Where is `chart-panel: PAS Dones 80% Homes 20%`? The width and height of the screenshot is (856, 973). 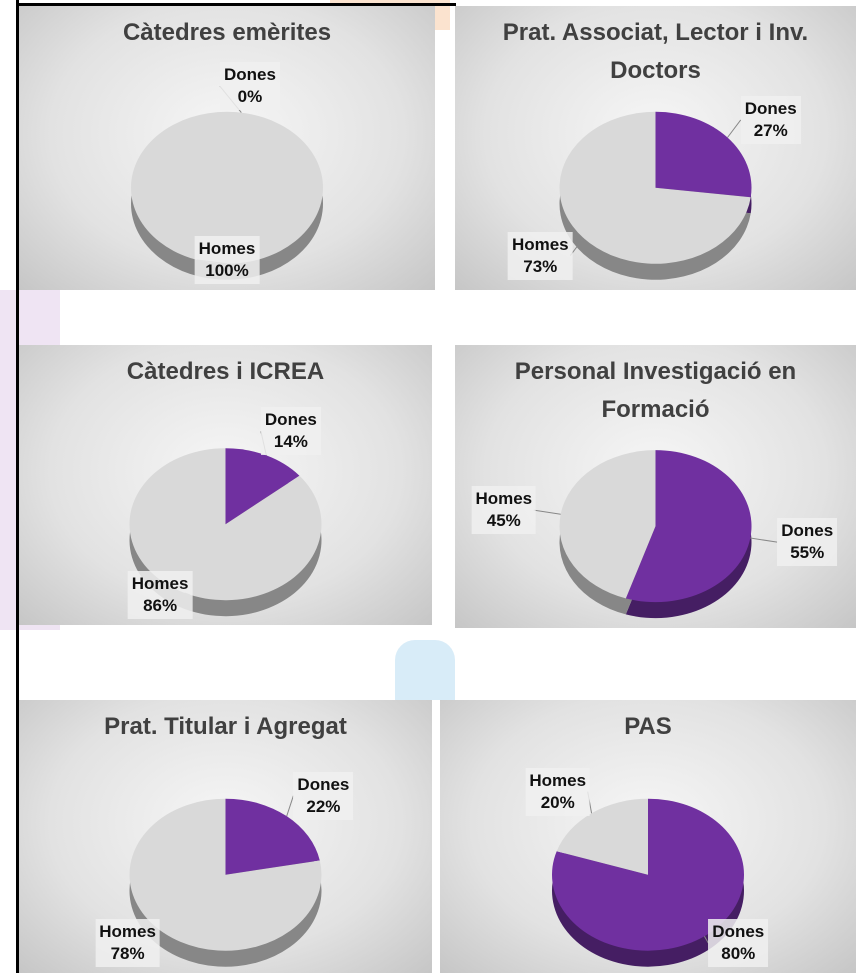
chart-panel: PAS Dones 80% Homes 20% is located at coordinates (648, 836).